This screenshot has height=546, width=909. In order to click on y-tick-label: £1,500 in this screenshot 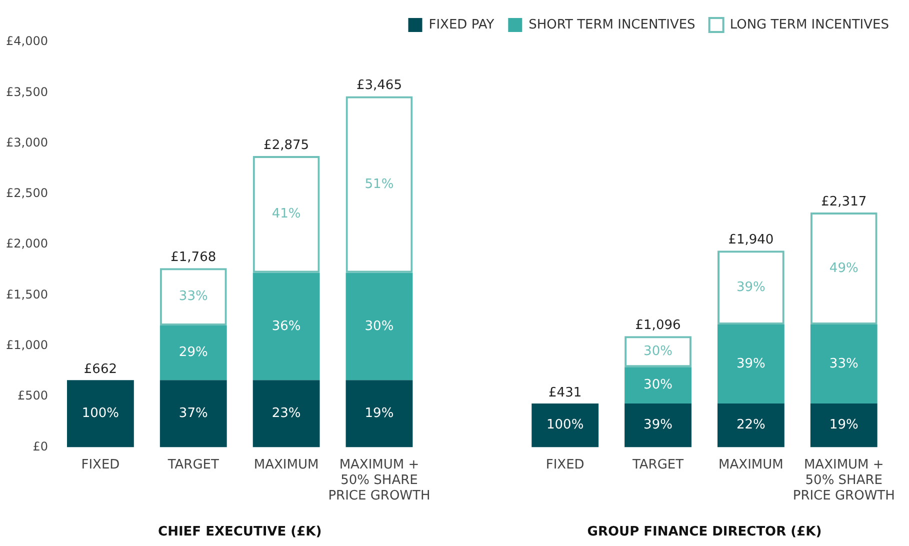, I will do `click(27, 294)`.